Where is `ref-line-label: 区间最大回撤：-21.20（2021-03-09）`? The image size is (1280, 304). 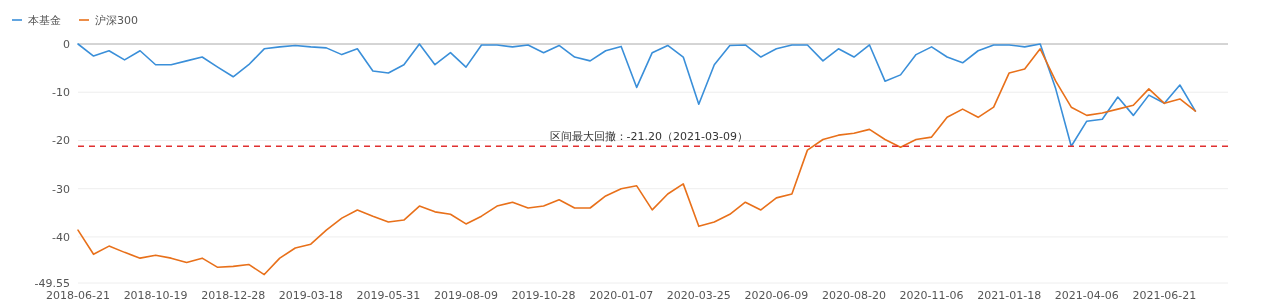 ref-line-label: 区间最大回撤：-21.20（2021-03-09） is located at coordinates (648, 137).